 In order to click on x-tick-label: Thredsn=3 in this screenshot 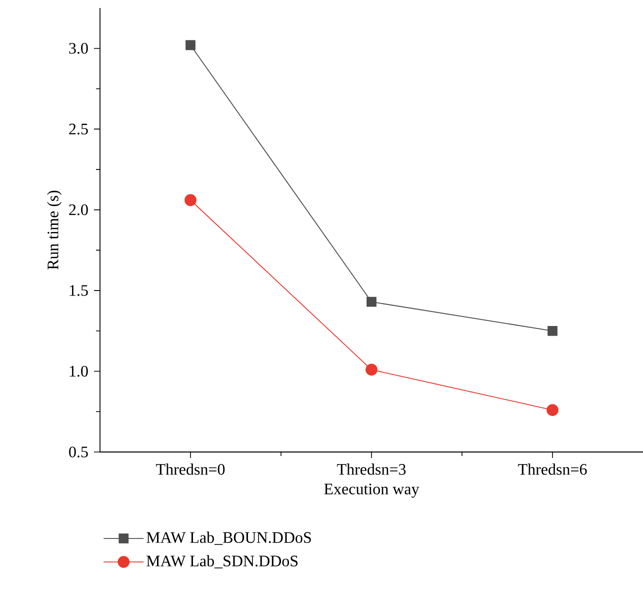, I will do `click(371, 469)`.